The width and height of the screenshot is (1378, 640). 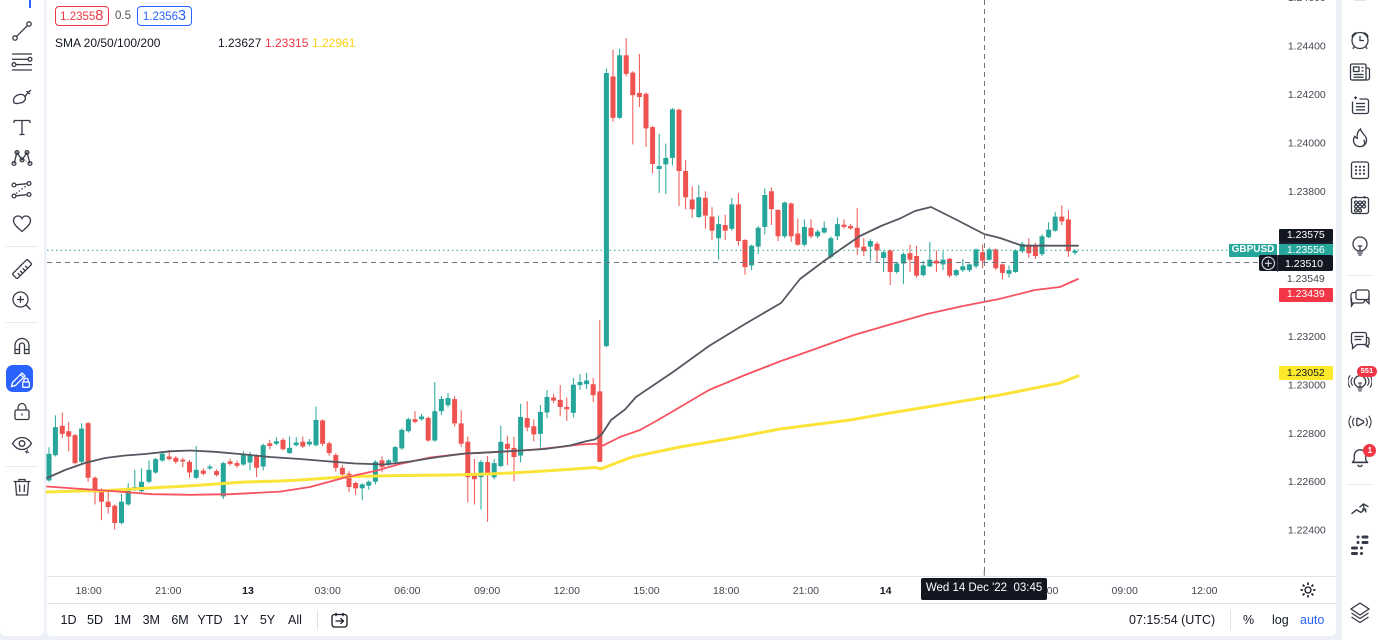 What do you see at coordinates (328, 591) in the screenshot?
I see `svg-text: 03:00` at bounding box center [328, 591].